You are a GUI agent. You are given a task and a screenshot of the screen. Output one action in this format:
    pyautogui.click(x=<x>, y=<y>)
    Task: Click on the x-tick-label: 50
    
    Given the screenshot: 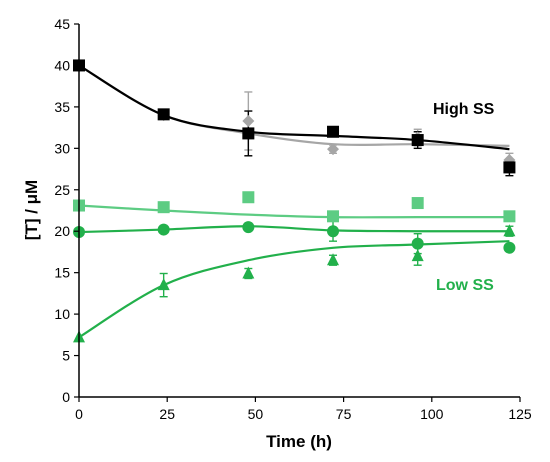 What is the action you would take?
    pyautogui.click(x=256, y=414)
    